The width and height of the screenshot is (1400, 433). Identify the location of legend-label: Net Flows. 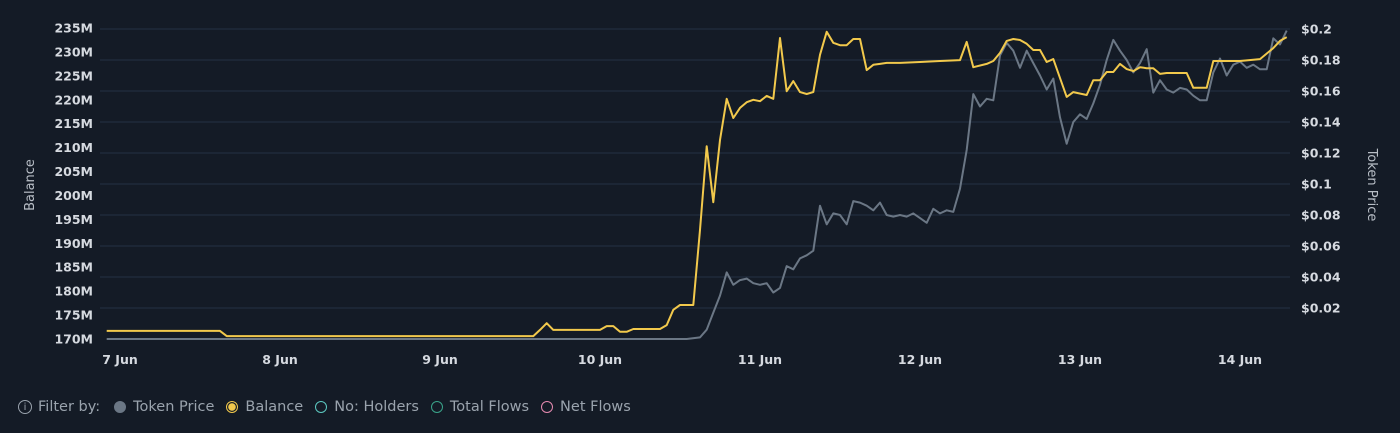
(595, 407).